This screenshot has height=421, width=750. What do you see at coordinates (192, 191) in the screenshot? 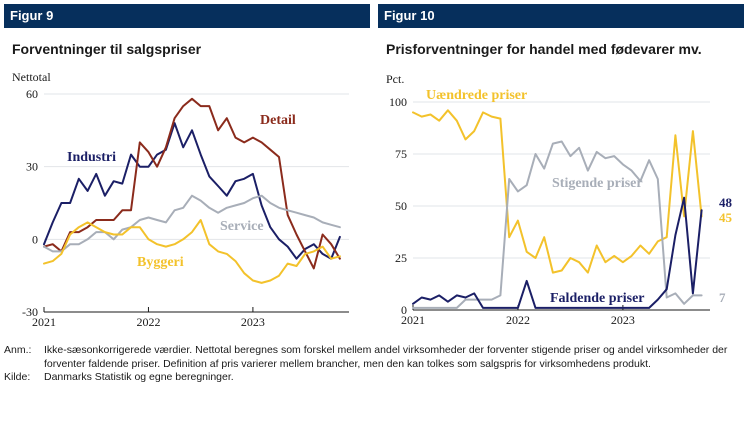
I see `series-line-industri` at bounding box center [192, 191].